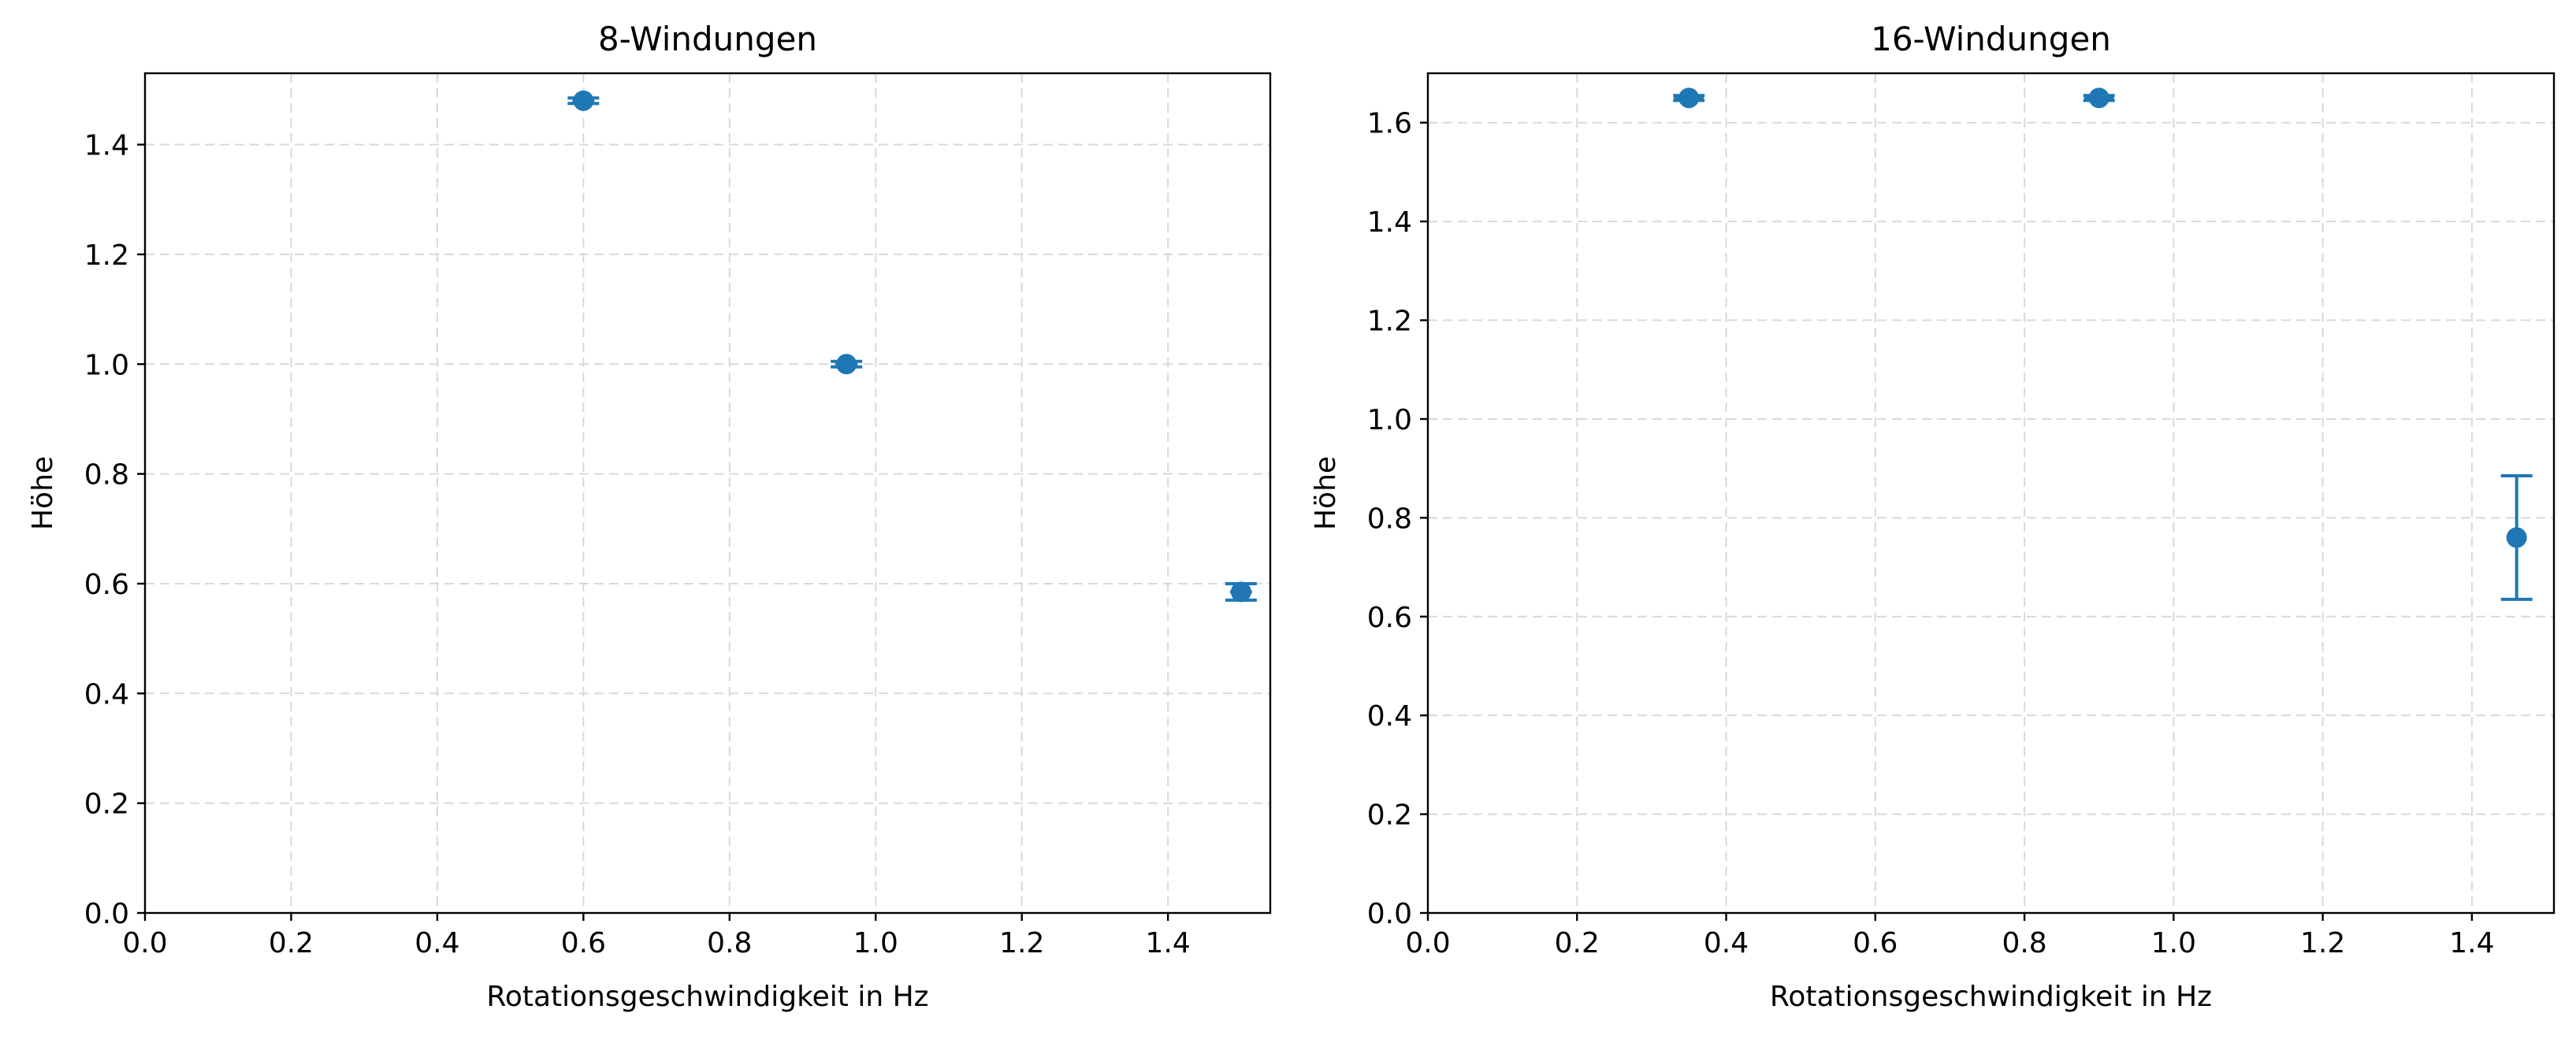  I want to click on data-points, so click(912, 346).